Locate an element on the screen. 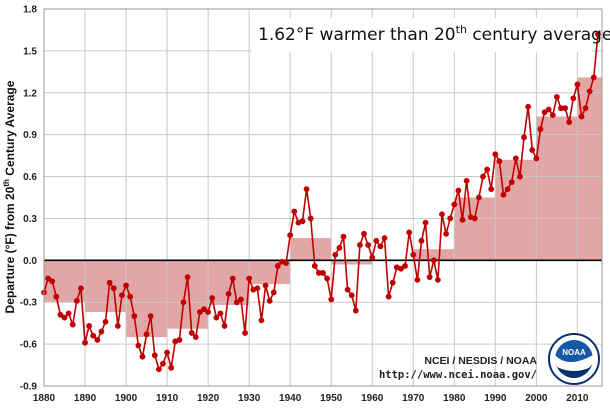  decade-bar-2000 is located at coordinates (557, 188).